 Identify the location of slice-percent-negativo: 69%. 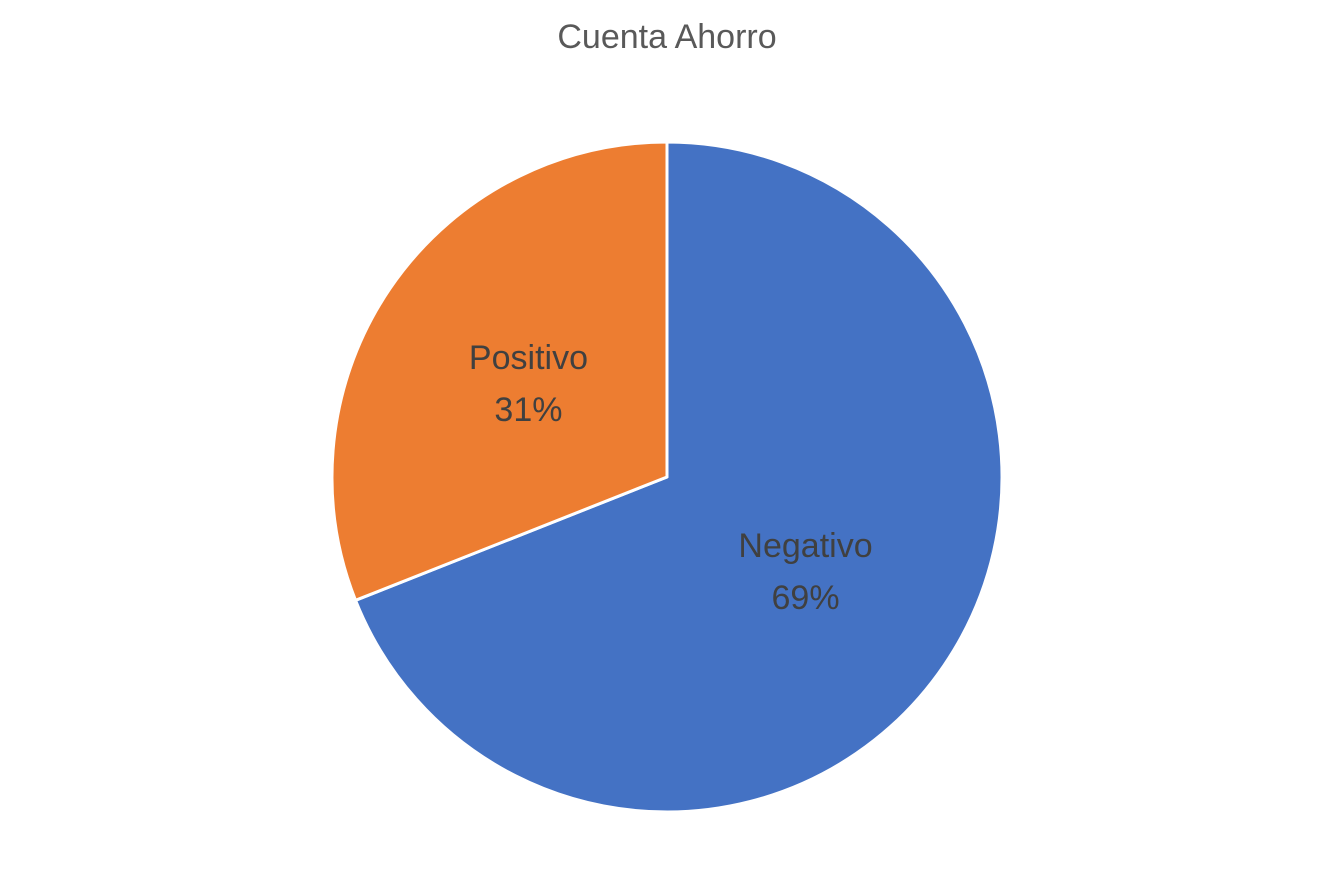
(806, 598).